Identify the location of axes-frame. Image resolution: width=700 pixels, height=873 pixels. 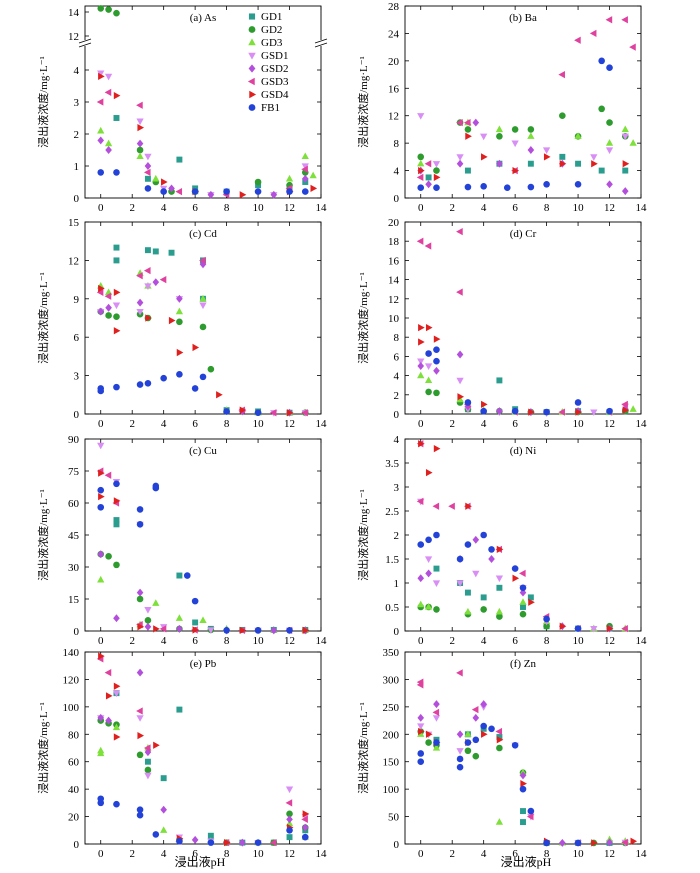
(203, 535).